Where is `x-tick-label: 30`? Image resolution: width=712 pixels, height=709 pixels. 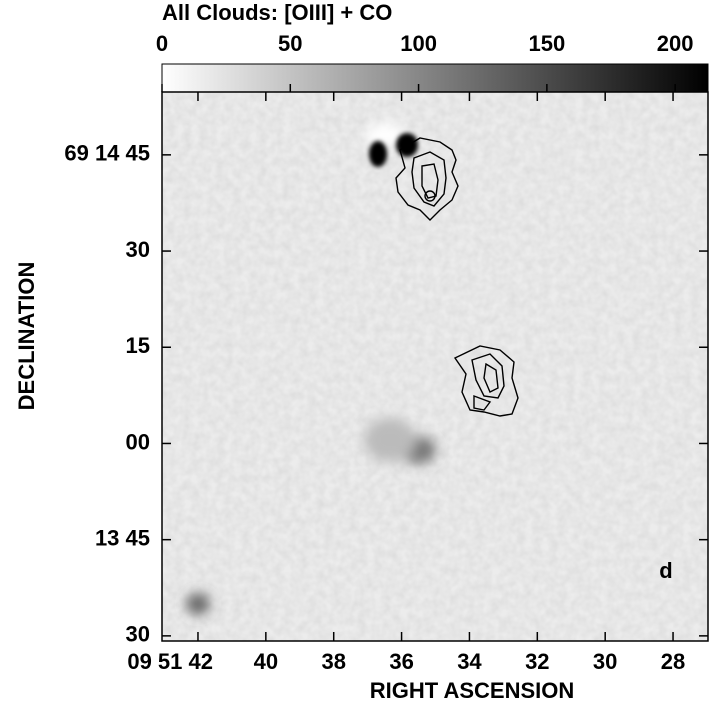
x-tick-label: 30 is located at coordinates (605, 661).